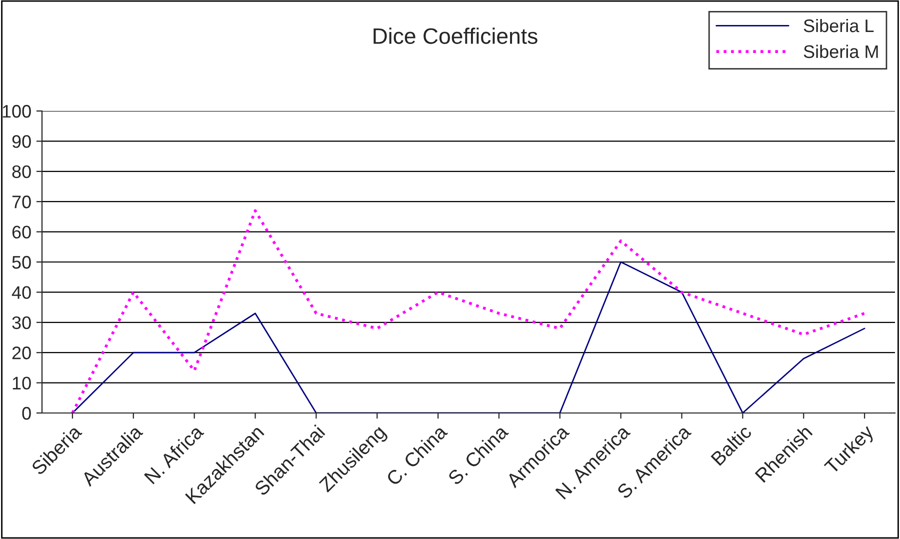  What do you see at coordinates (21, 383) in the screenshot?
I see `y-tick-label: 10` at bounding box center [21, 383].